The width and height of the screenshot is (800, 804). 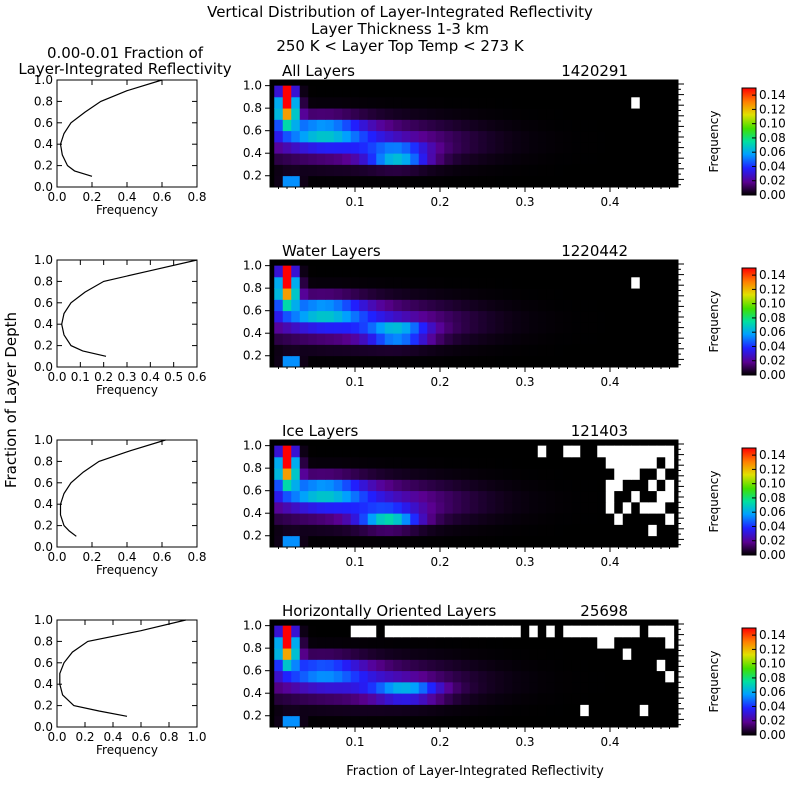 I want to click on heatmap-x-tick-label: 0.4, so click(x=609, y=382).